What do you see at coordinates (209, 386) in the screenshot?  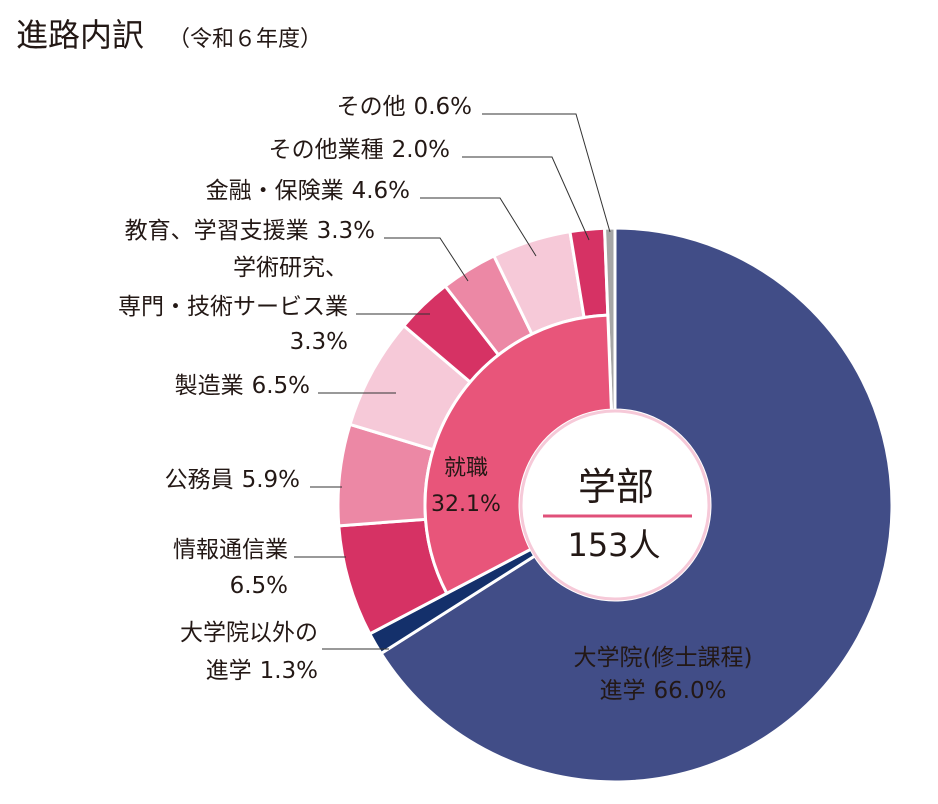 I see `label-line: 製造業` at bounding box center [209, 386].